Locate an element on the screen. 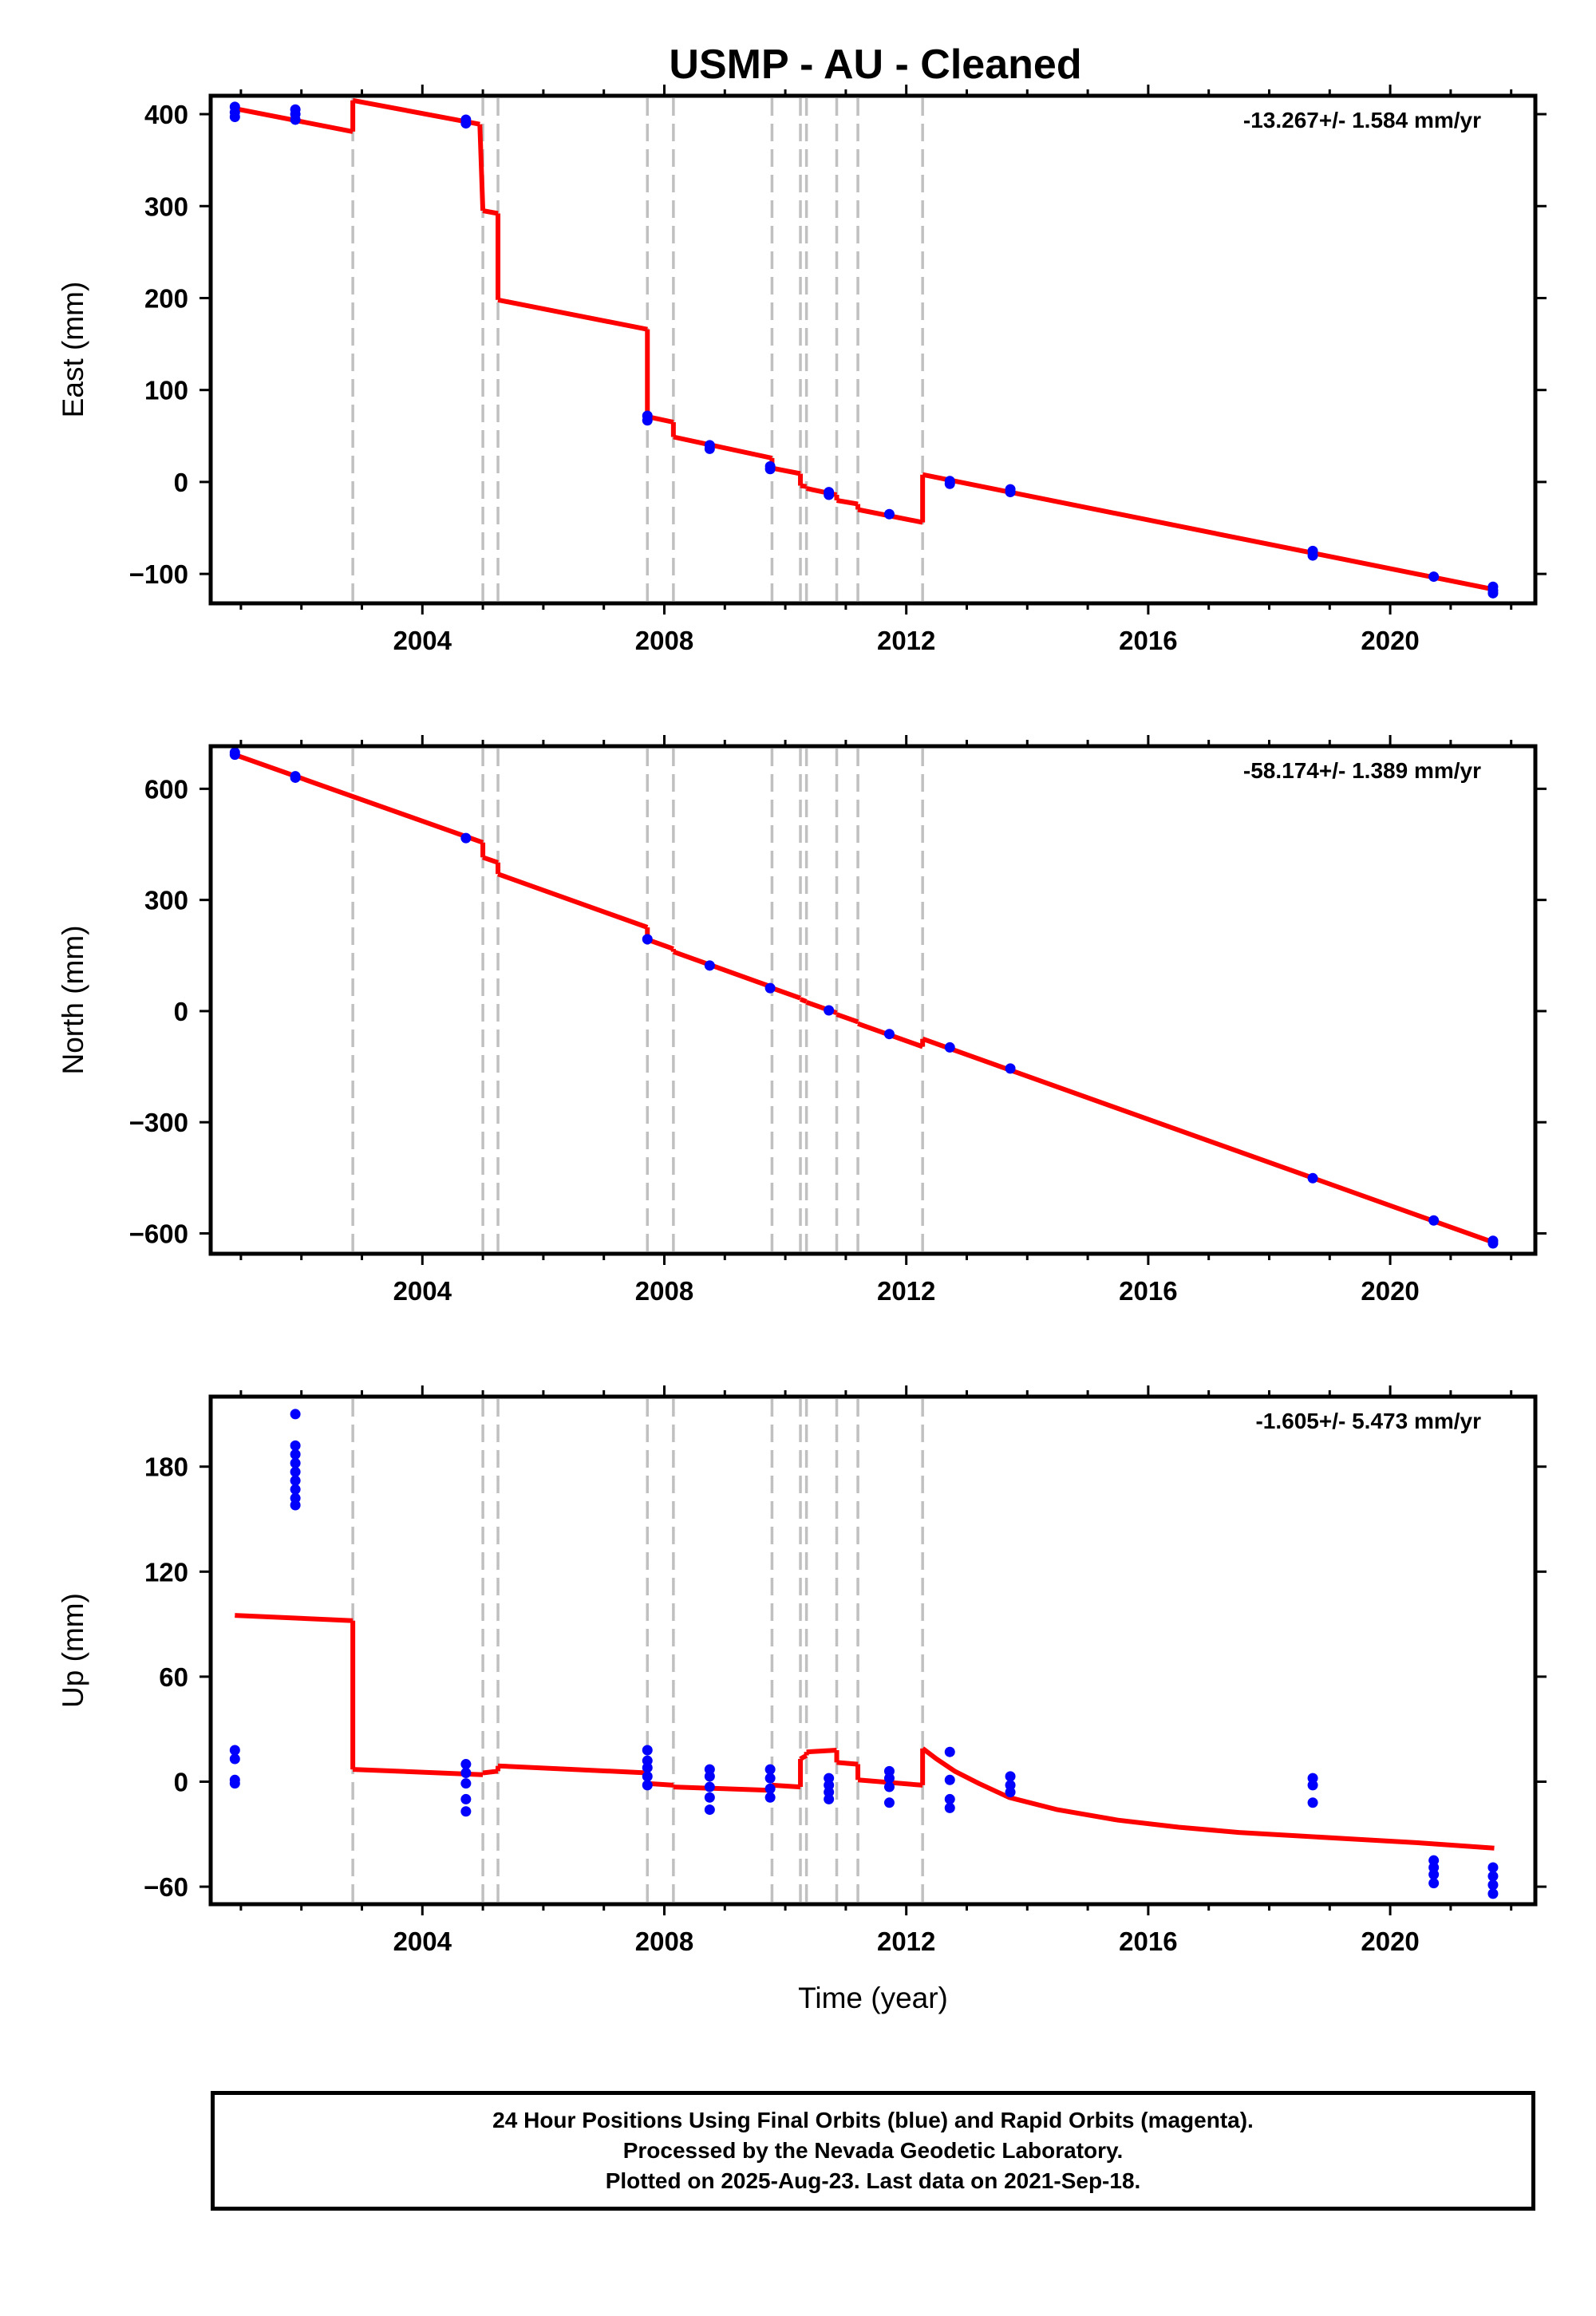  north-x-tick-label: 2004 is located at coordinates (422, 1291).